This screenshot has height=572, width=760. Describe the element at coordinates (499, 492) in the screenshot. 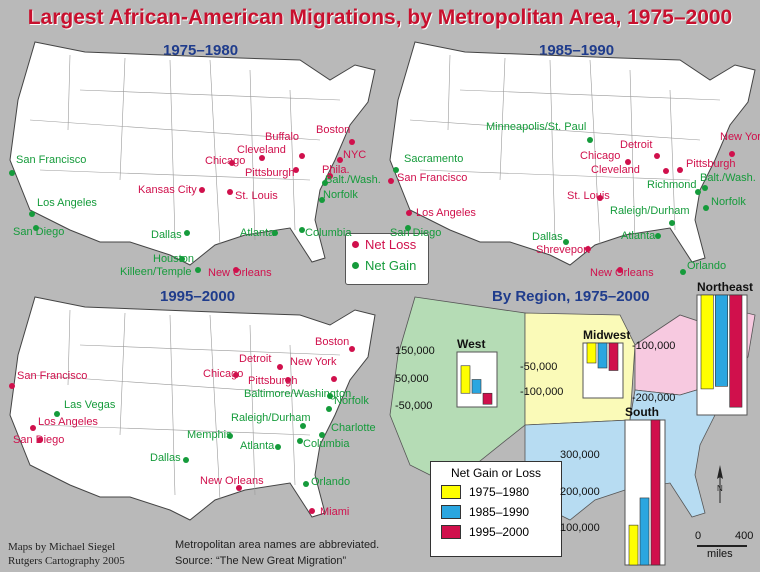

I see `legend-series-label: 1975–1980` at that location.